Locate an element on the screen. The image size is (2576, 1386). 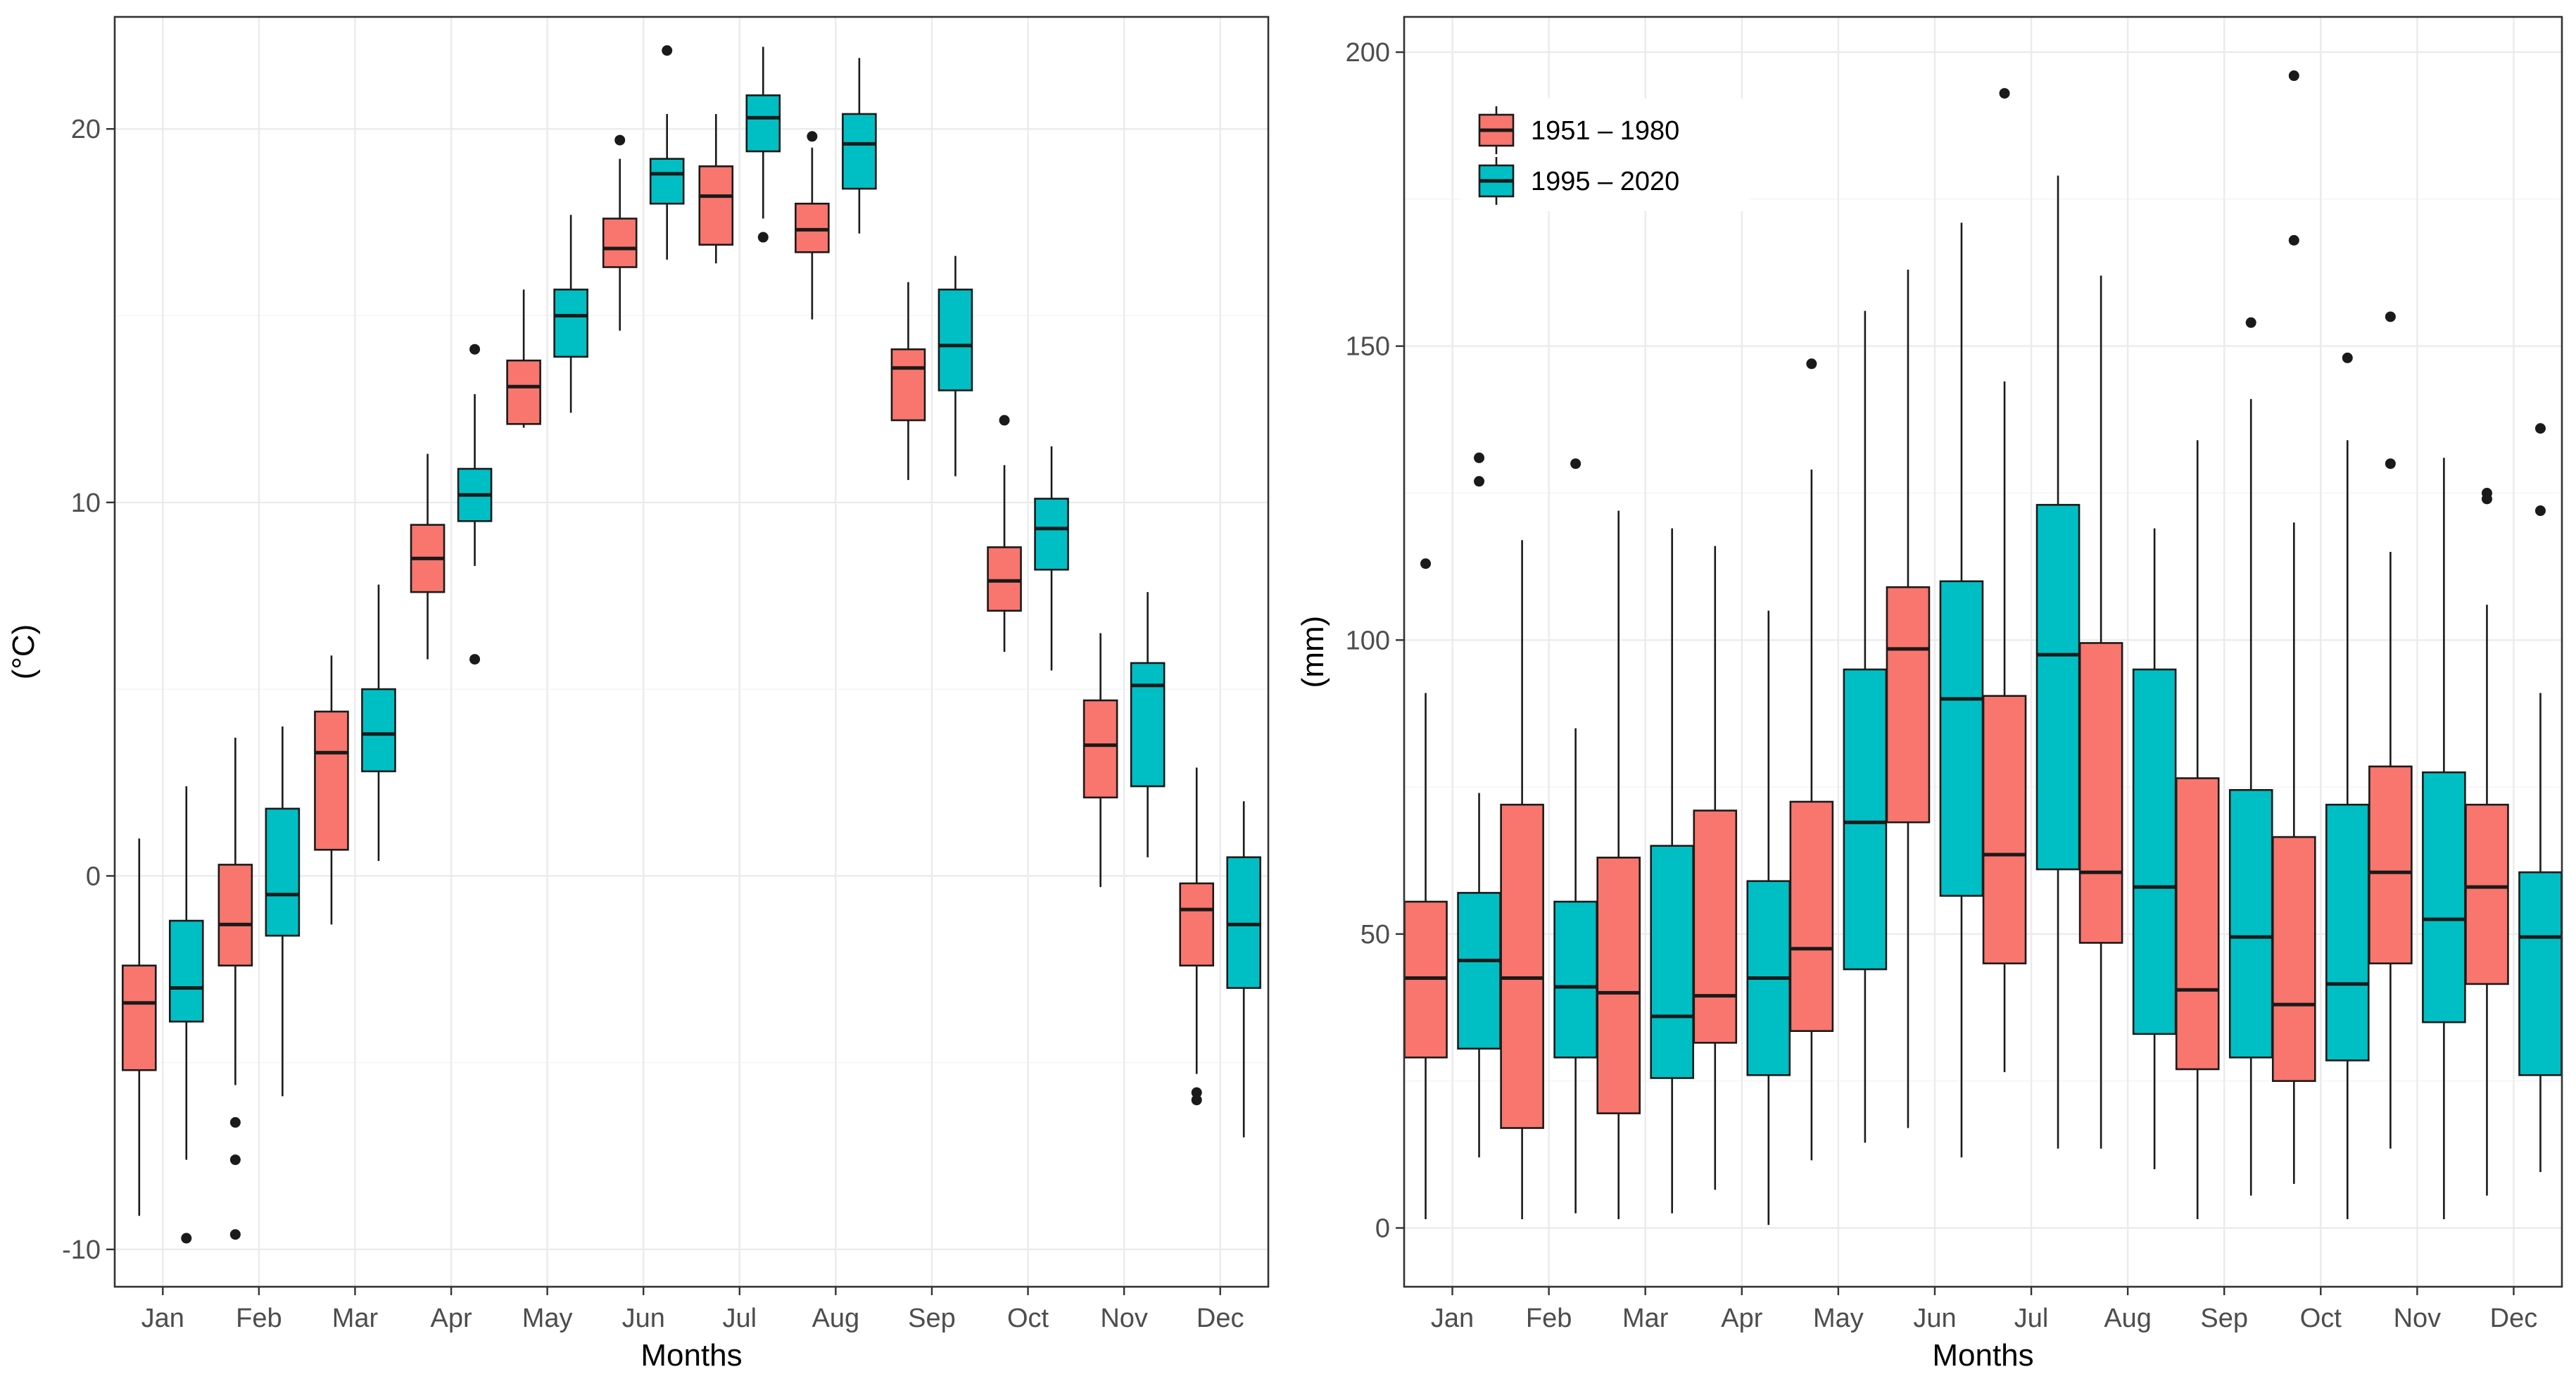
precip-x-tick-label-feb: Feb is located at coordinates (1549, 1318).